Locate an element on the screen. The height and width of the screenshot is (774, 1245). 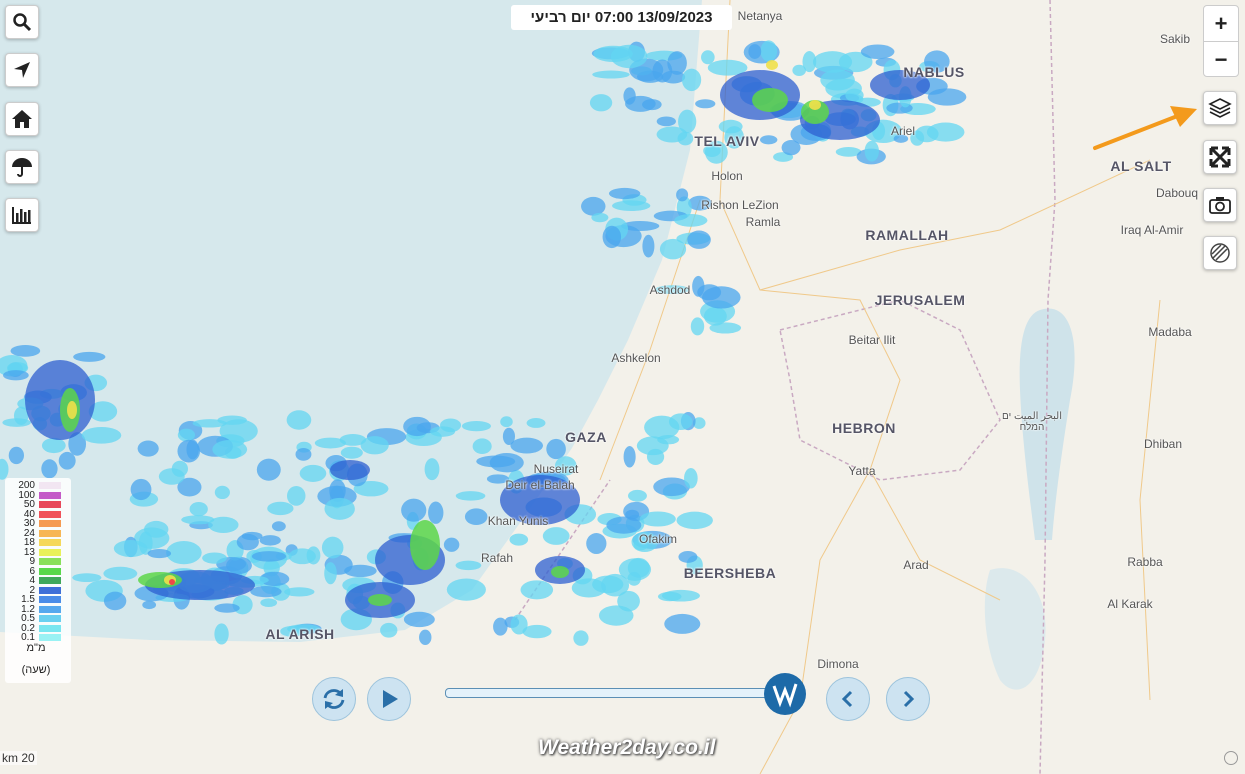
next-button is located at coordinates (908, 699).